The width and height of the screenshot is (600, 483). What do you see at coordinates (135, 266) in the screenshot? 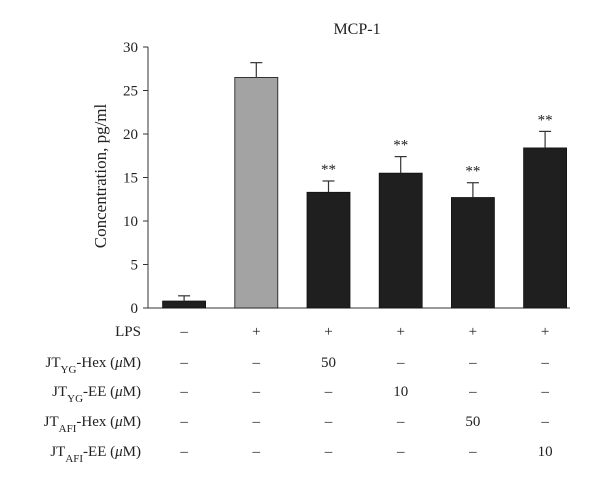
I see `y-tick-label: 5` at bounding box center [135, 266].